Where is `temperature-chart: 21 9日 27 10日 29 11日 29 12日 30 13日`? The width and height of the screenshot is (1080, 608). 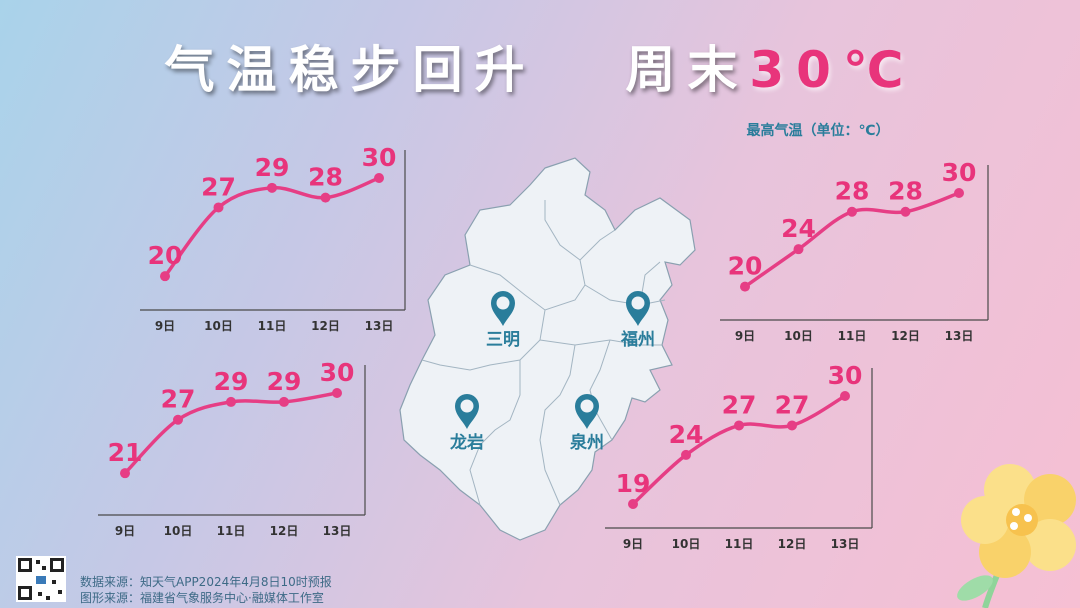
temperature-chart: 21 9日 27 10日 29 11日 29 12日 30 13日 is located at coordinates (232, 448).